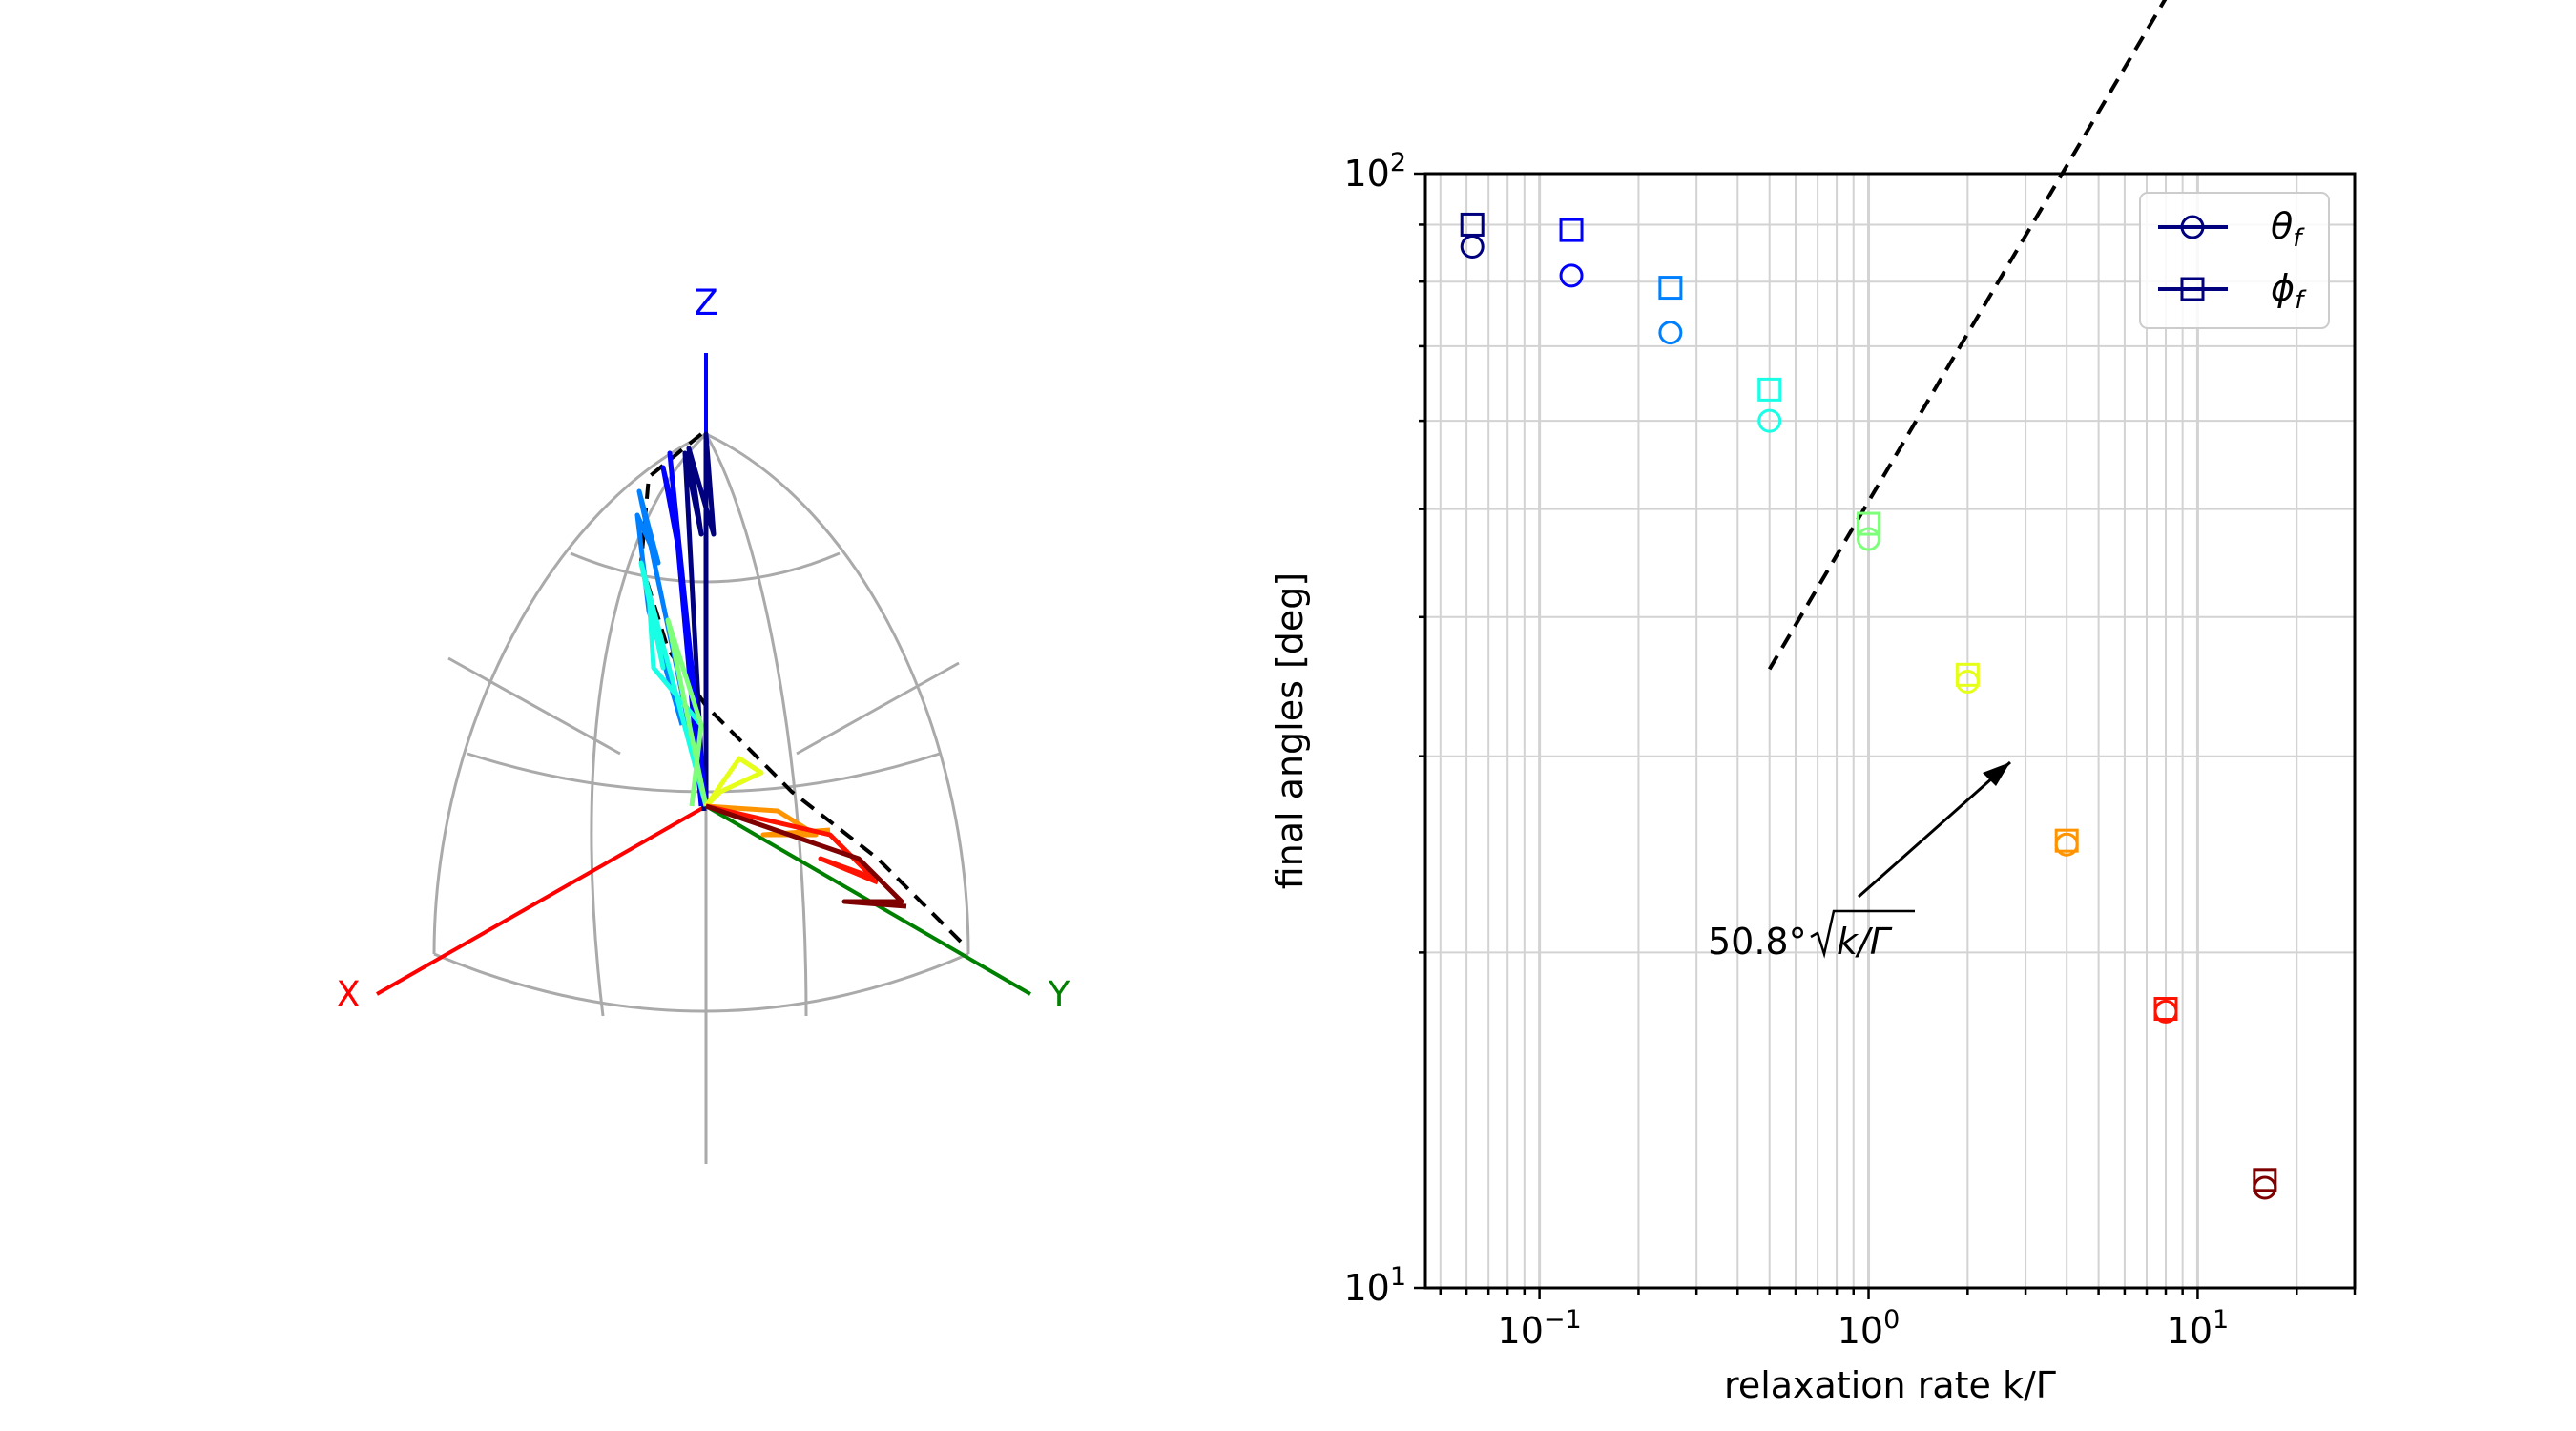 This screenshot has width=2576, height=1431. I want to click on fit-line-layer, so click(1967, 335).